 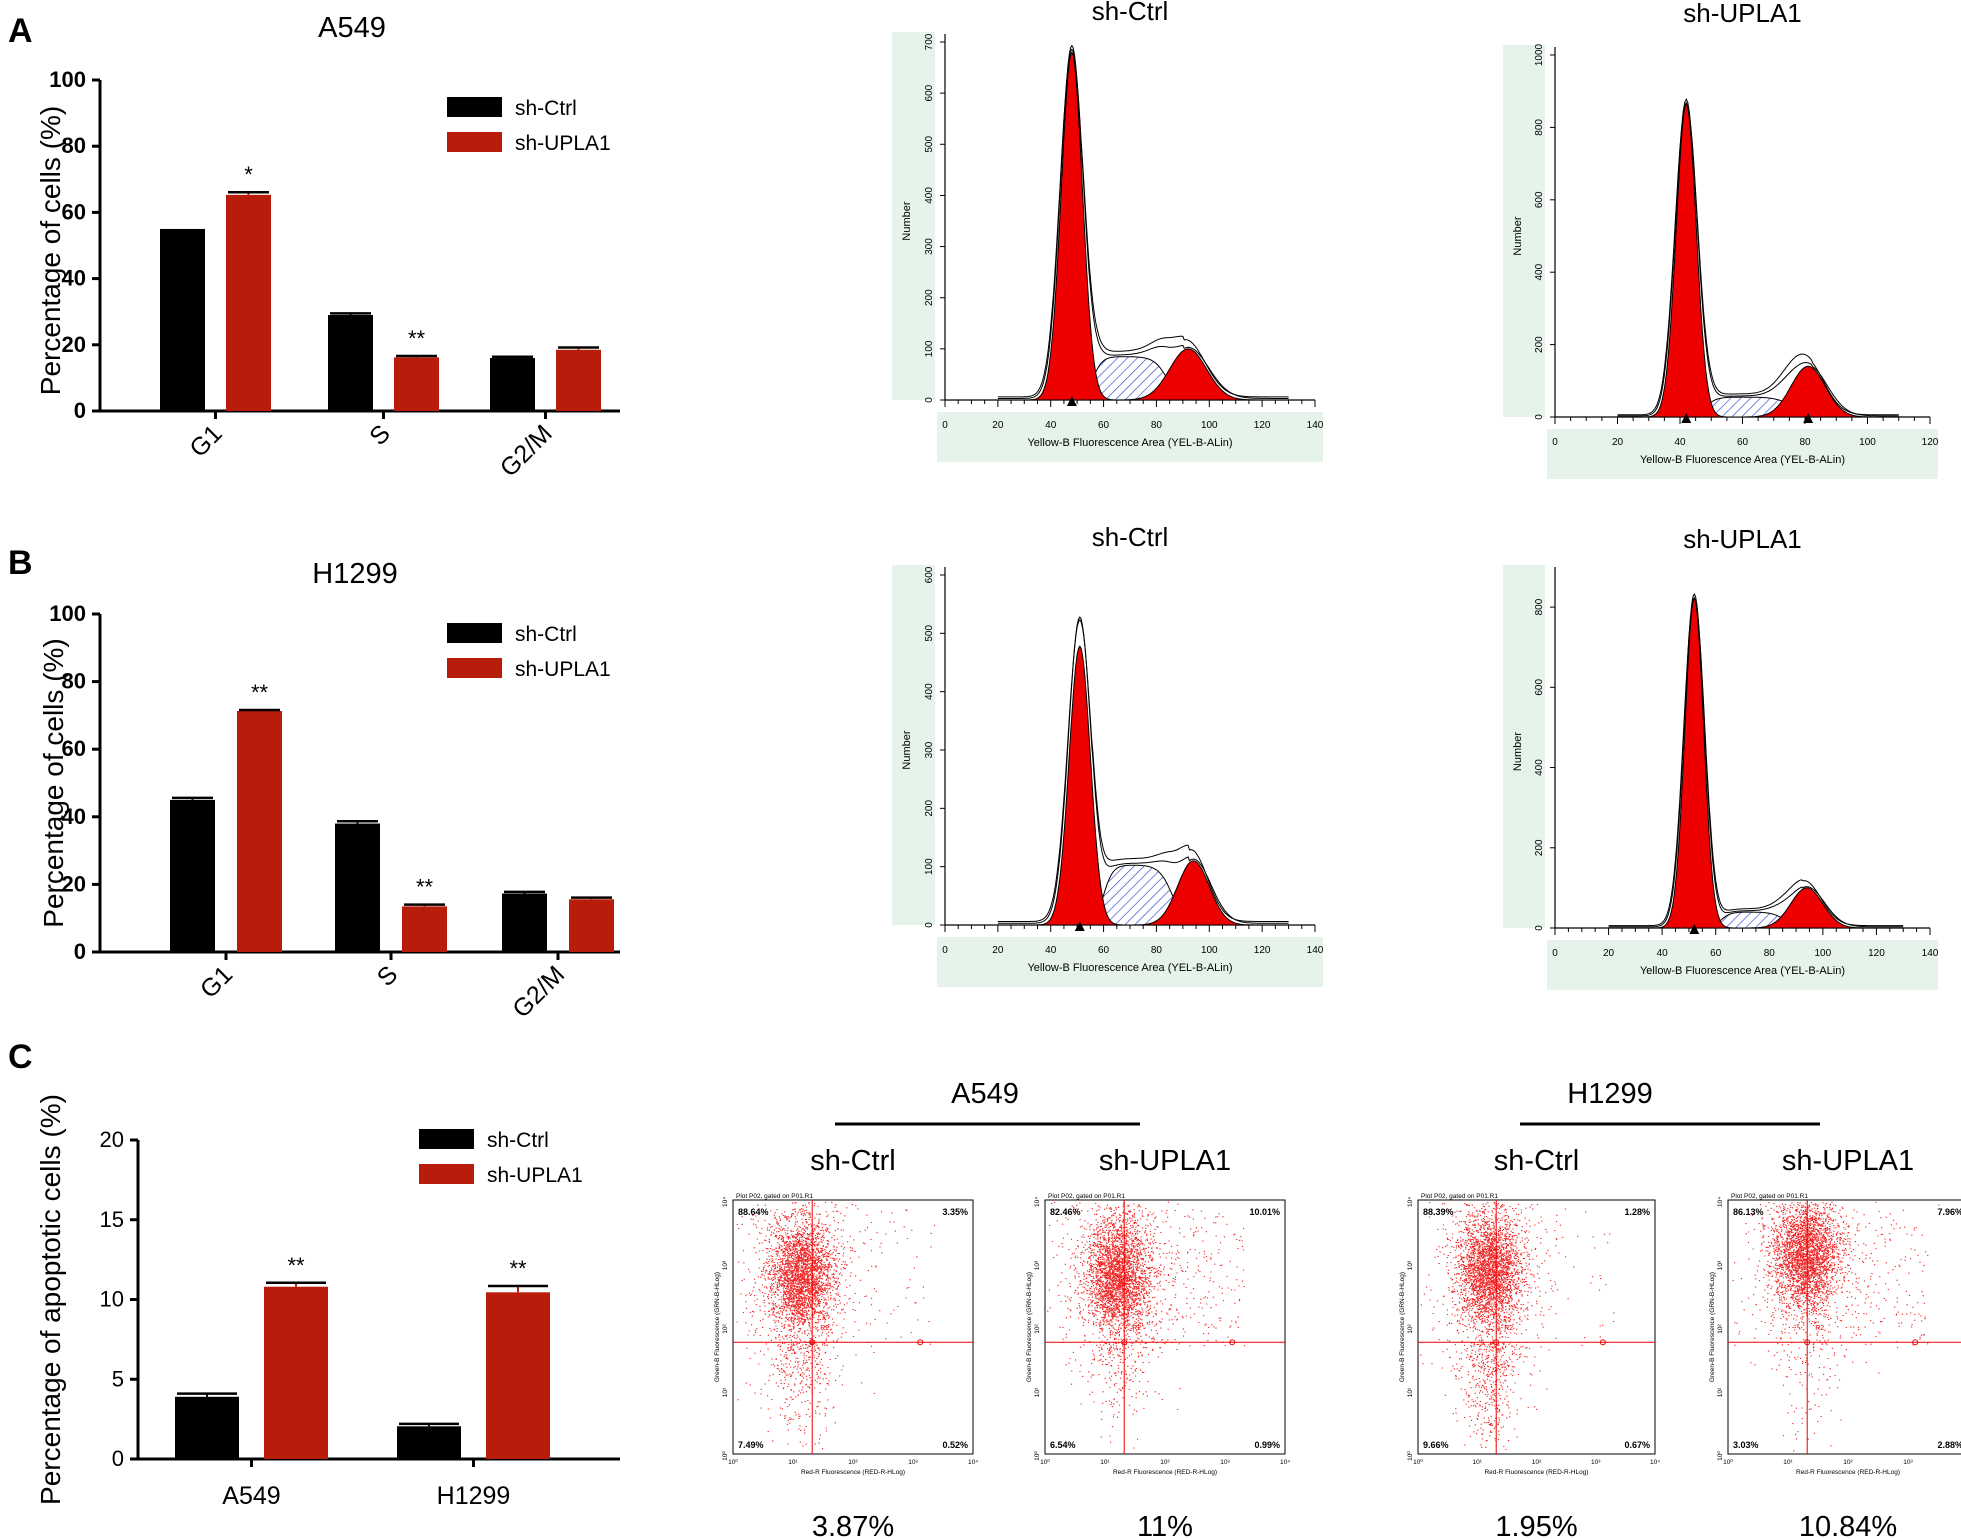 I want to click on x-decade-label: 10³, so click(x=913, y=1462).